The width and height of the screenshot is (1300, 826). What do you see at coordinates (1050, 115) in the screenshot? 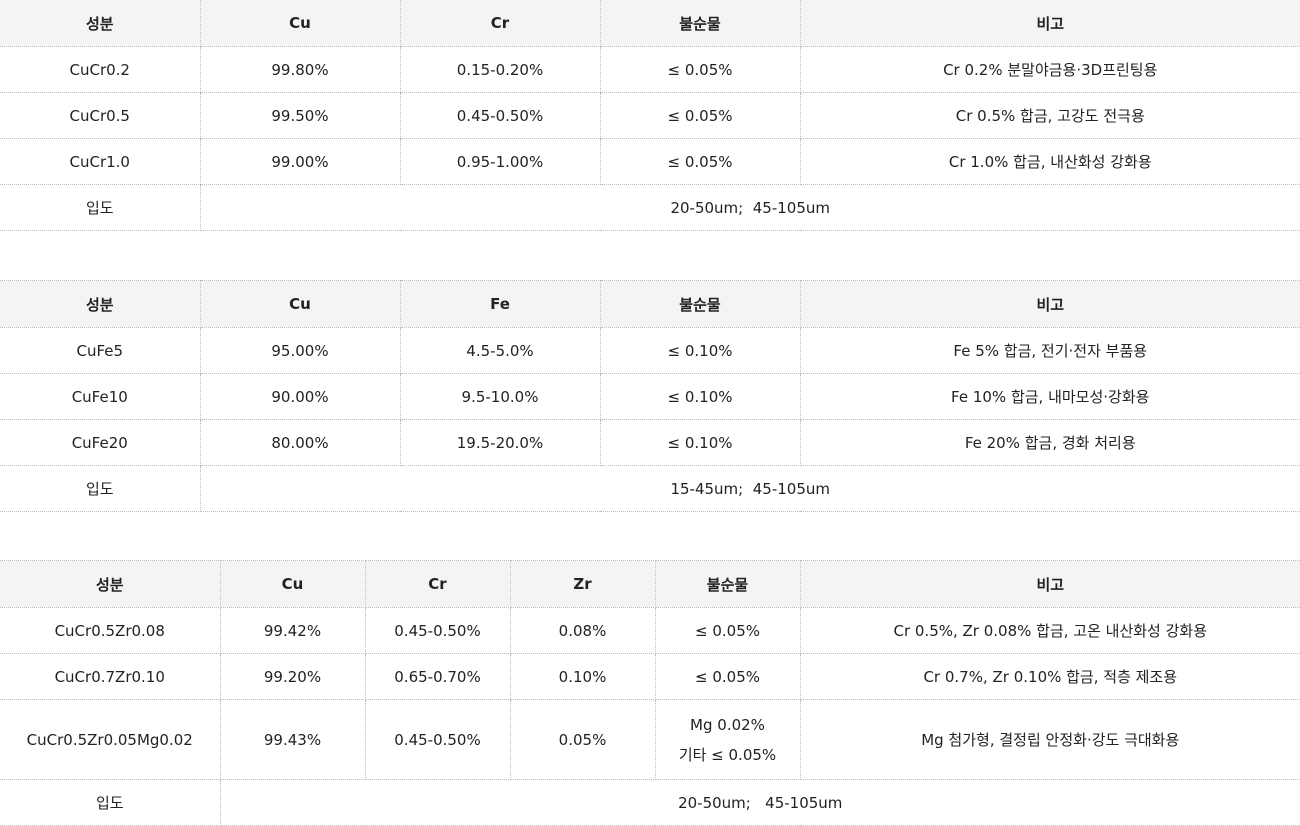
I see `cell-remarks: Cr 0.5% 합금, 고강도 전극용` at bounding box center [1050, 115].